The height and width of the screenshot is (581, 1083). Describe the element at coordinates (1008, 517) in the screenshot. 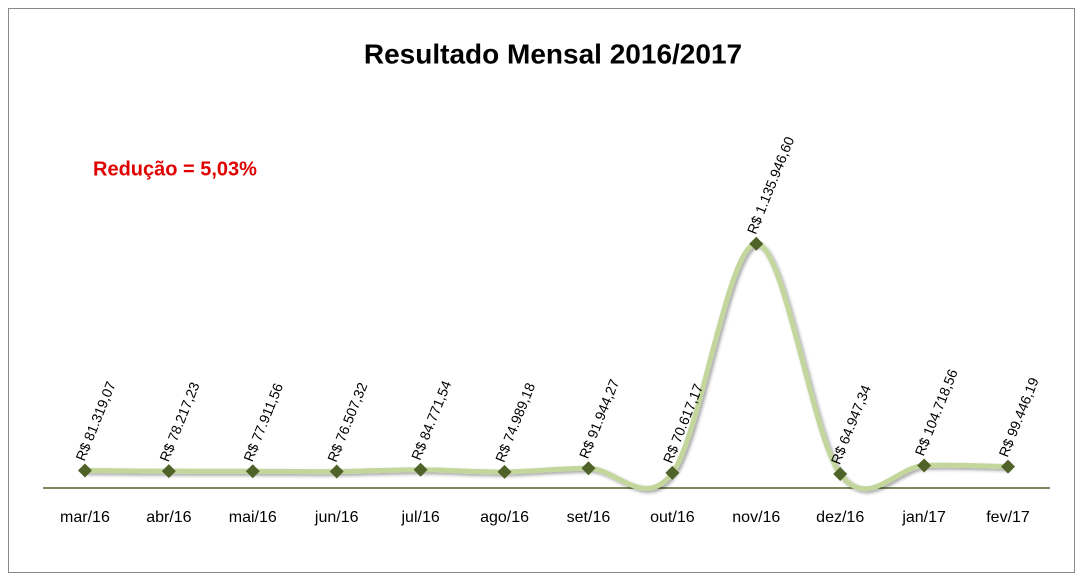

I see `x-tick-label: fev/17` at that location.